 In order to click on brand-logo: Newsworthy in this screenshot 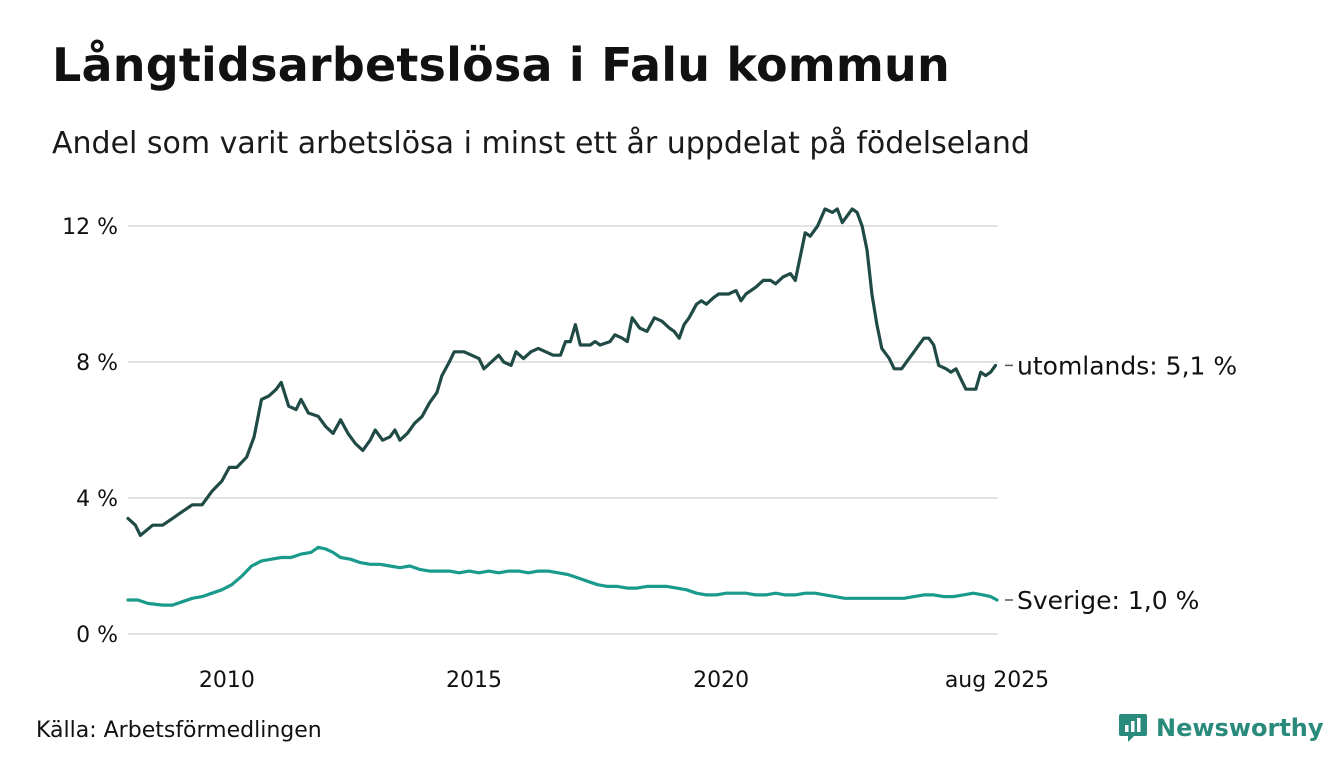, I will do `click(1221, 728)`.